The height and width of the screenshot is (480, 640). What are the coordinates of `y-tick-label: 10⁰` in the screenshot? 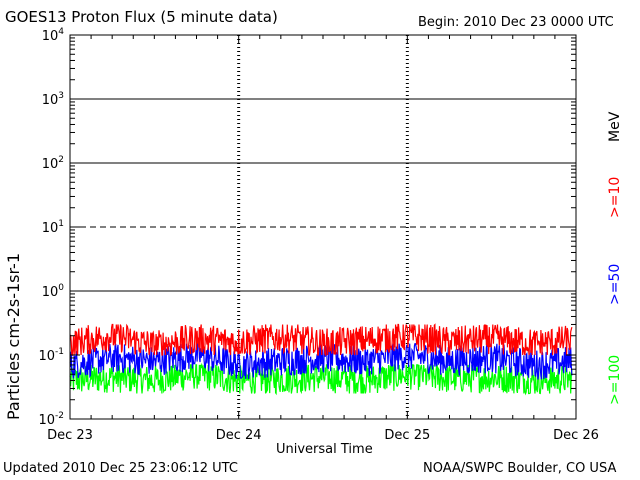 It's located at (53, 291).